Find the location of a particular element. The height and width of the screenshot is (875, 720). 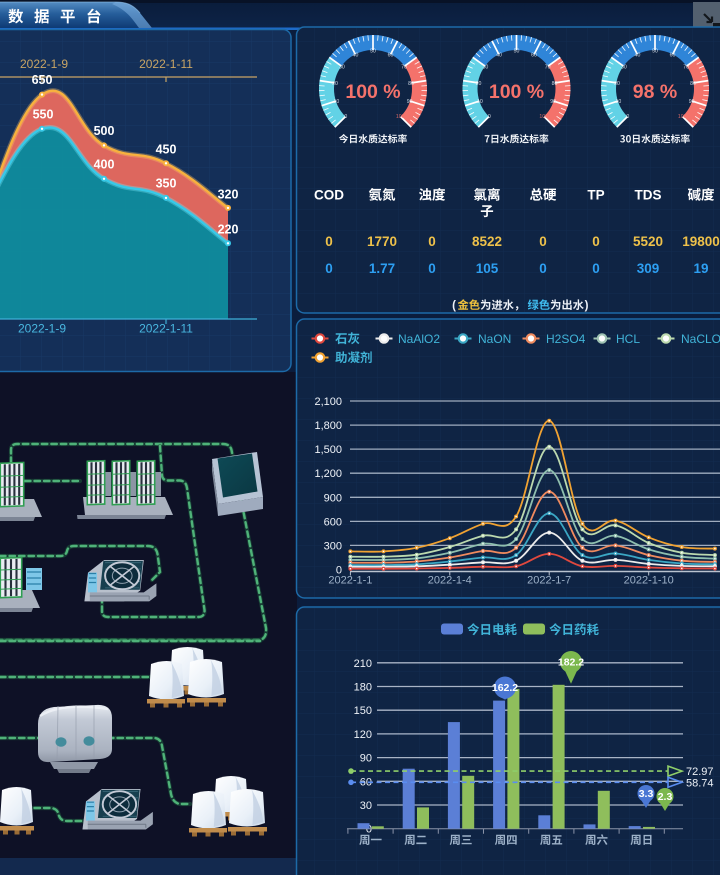

svg-text: 309 is located at coordinates (648, 268).